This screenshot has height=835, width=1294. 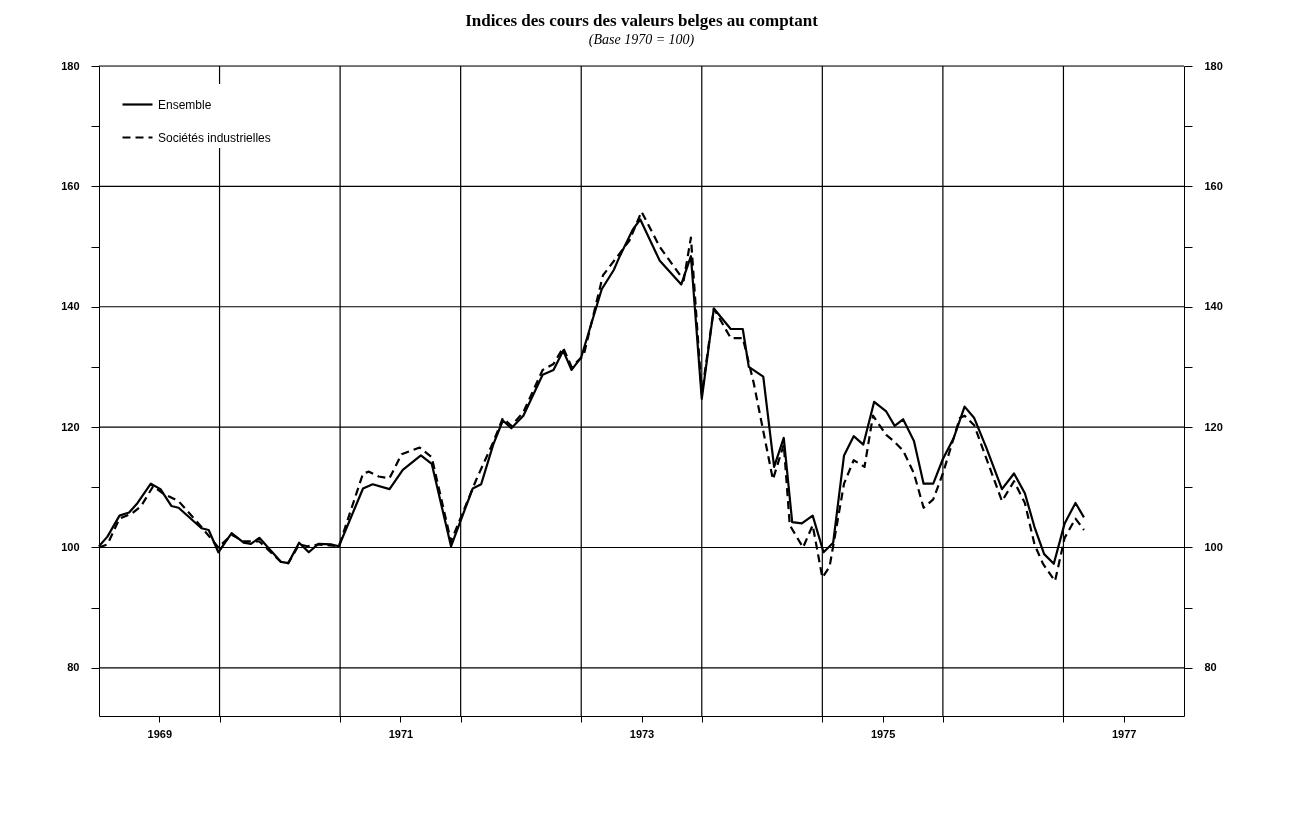 I want to click on y2-tick-label: 180, so click(x=1213, y=65).